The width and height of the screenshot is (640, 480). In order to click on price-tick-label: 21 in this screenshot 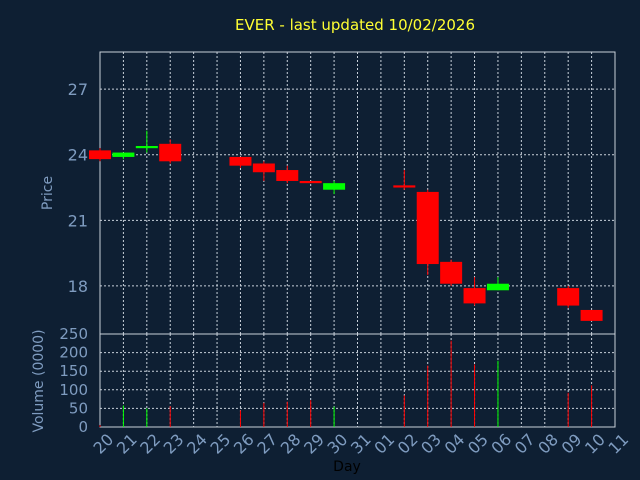, I will do `click(78, 220)`.